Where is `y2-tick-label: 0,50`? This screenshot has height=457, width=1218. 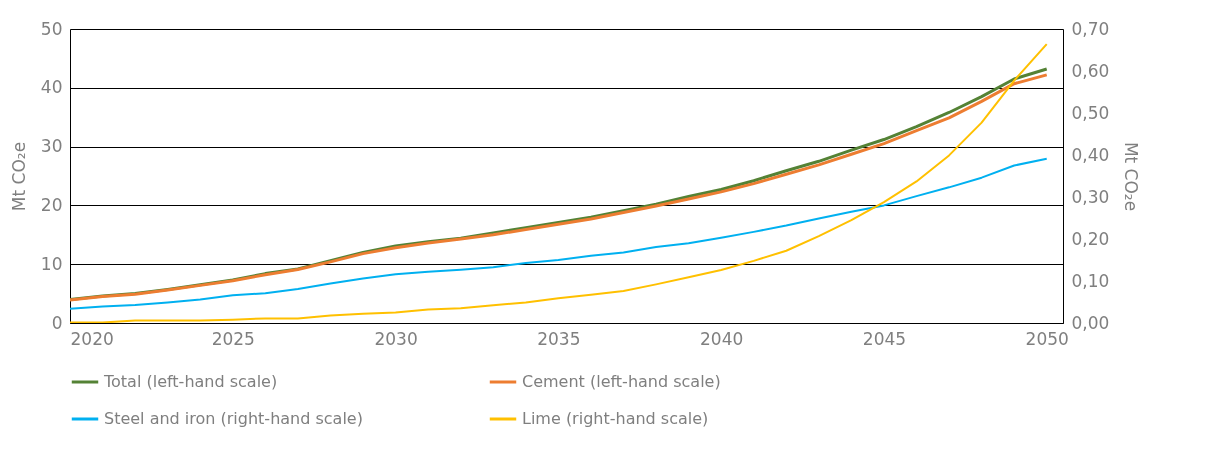
y2-tick-label: 0,50 is located at coordinates (1090, 112).